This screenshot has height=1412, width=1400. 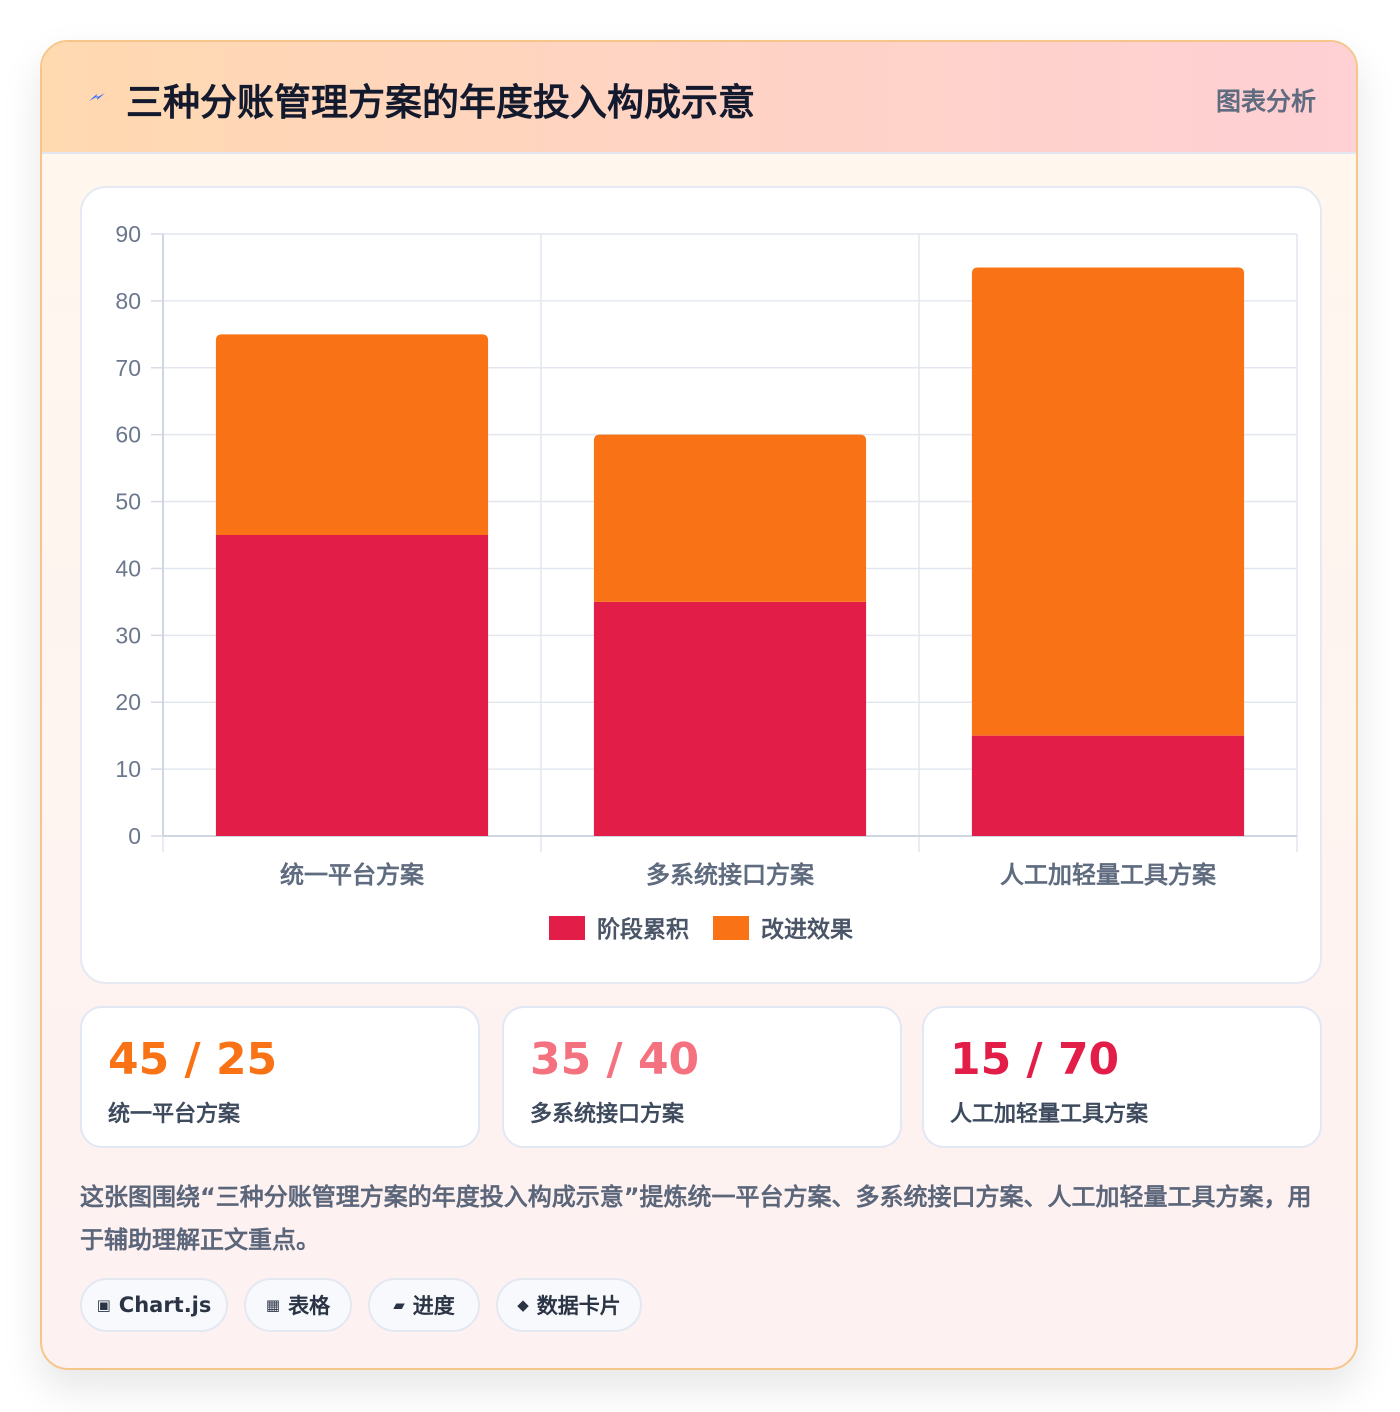 I want to click on stat-value: 45 / 25, so click(x=193, y=1059).